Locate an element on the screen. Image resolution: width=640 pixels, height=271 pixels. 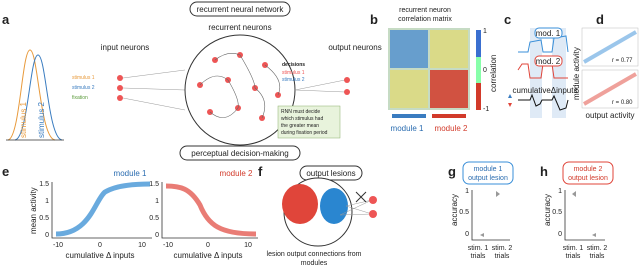
panel-c: c mod. 1 mod. 2 cumulativeΔinputs is located at coordinates (540, 65).